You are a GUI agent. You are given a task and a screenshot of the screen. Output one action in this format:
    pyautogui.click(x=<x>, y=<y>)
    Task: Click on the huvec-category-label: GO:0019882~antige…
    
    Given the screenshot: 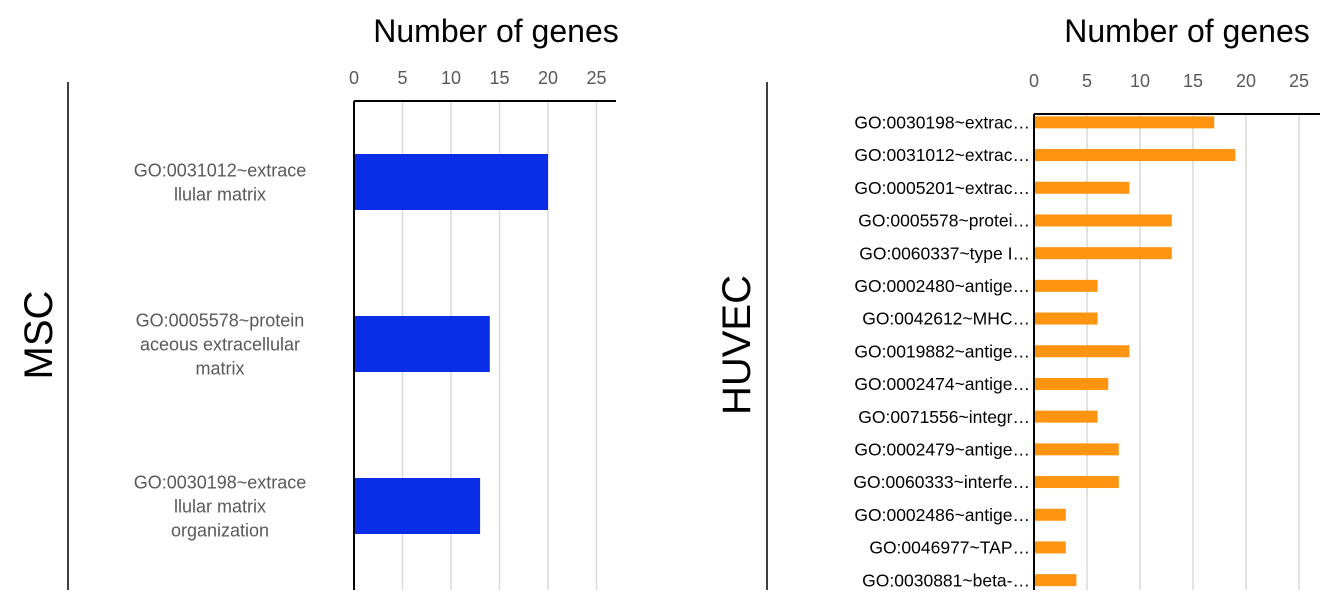 What is the action you would take?
    pyautogui.click(x=942, y=351)
    